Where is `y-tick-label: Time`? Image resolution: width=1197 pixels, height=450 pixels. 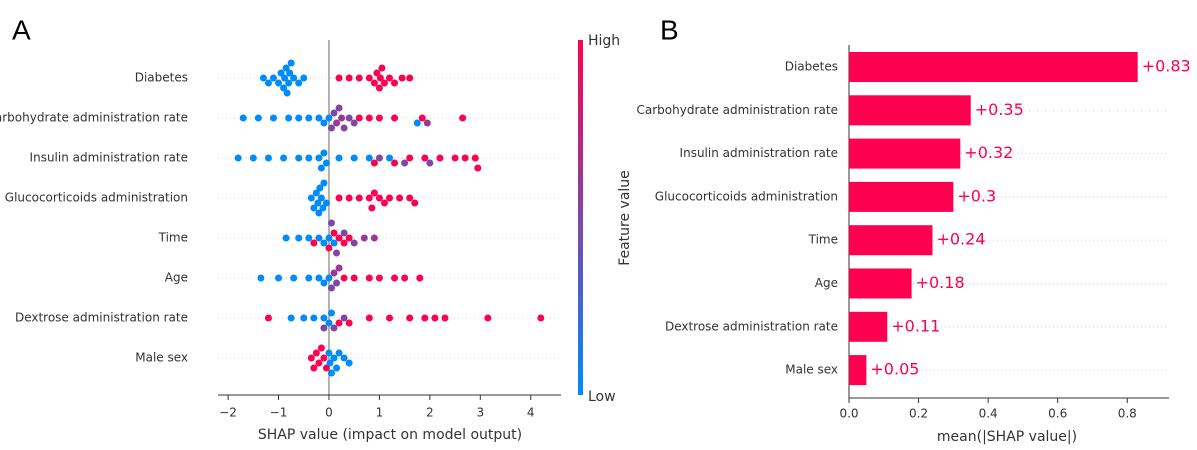
y-tick-label: Time is located at coordinates (823, 240).